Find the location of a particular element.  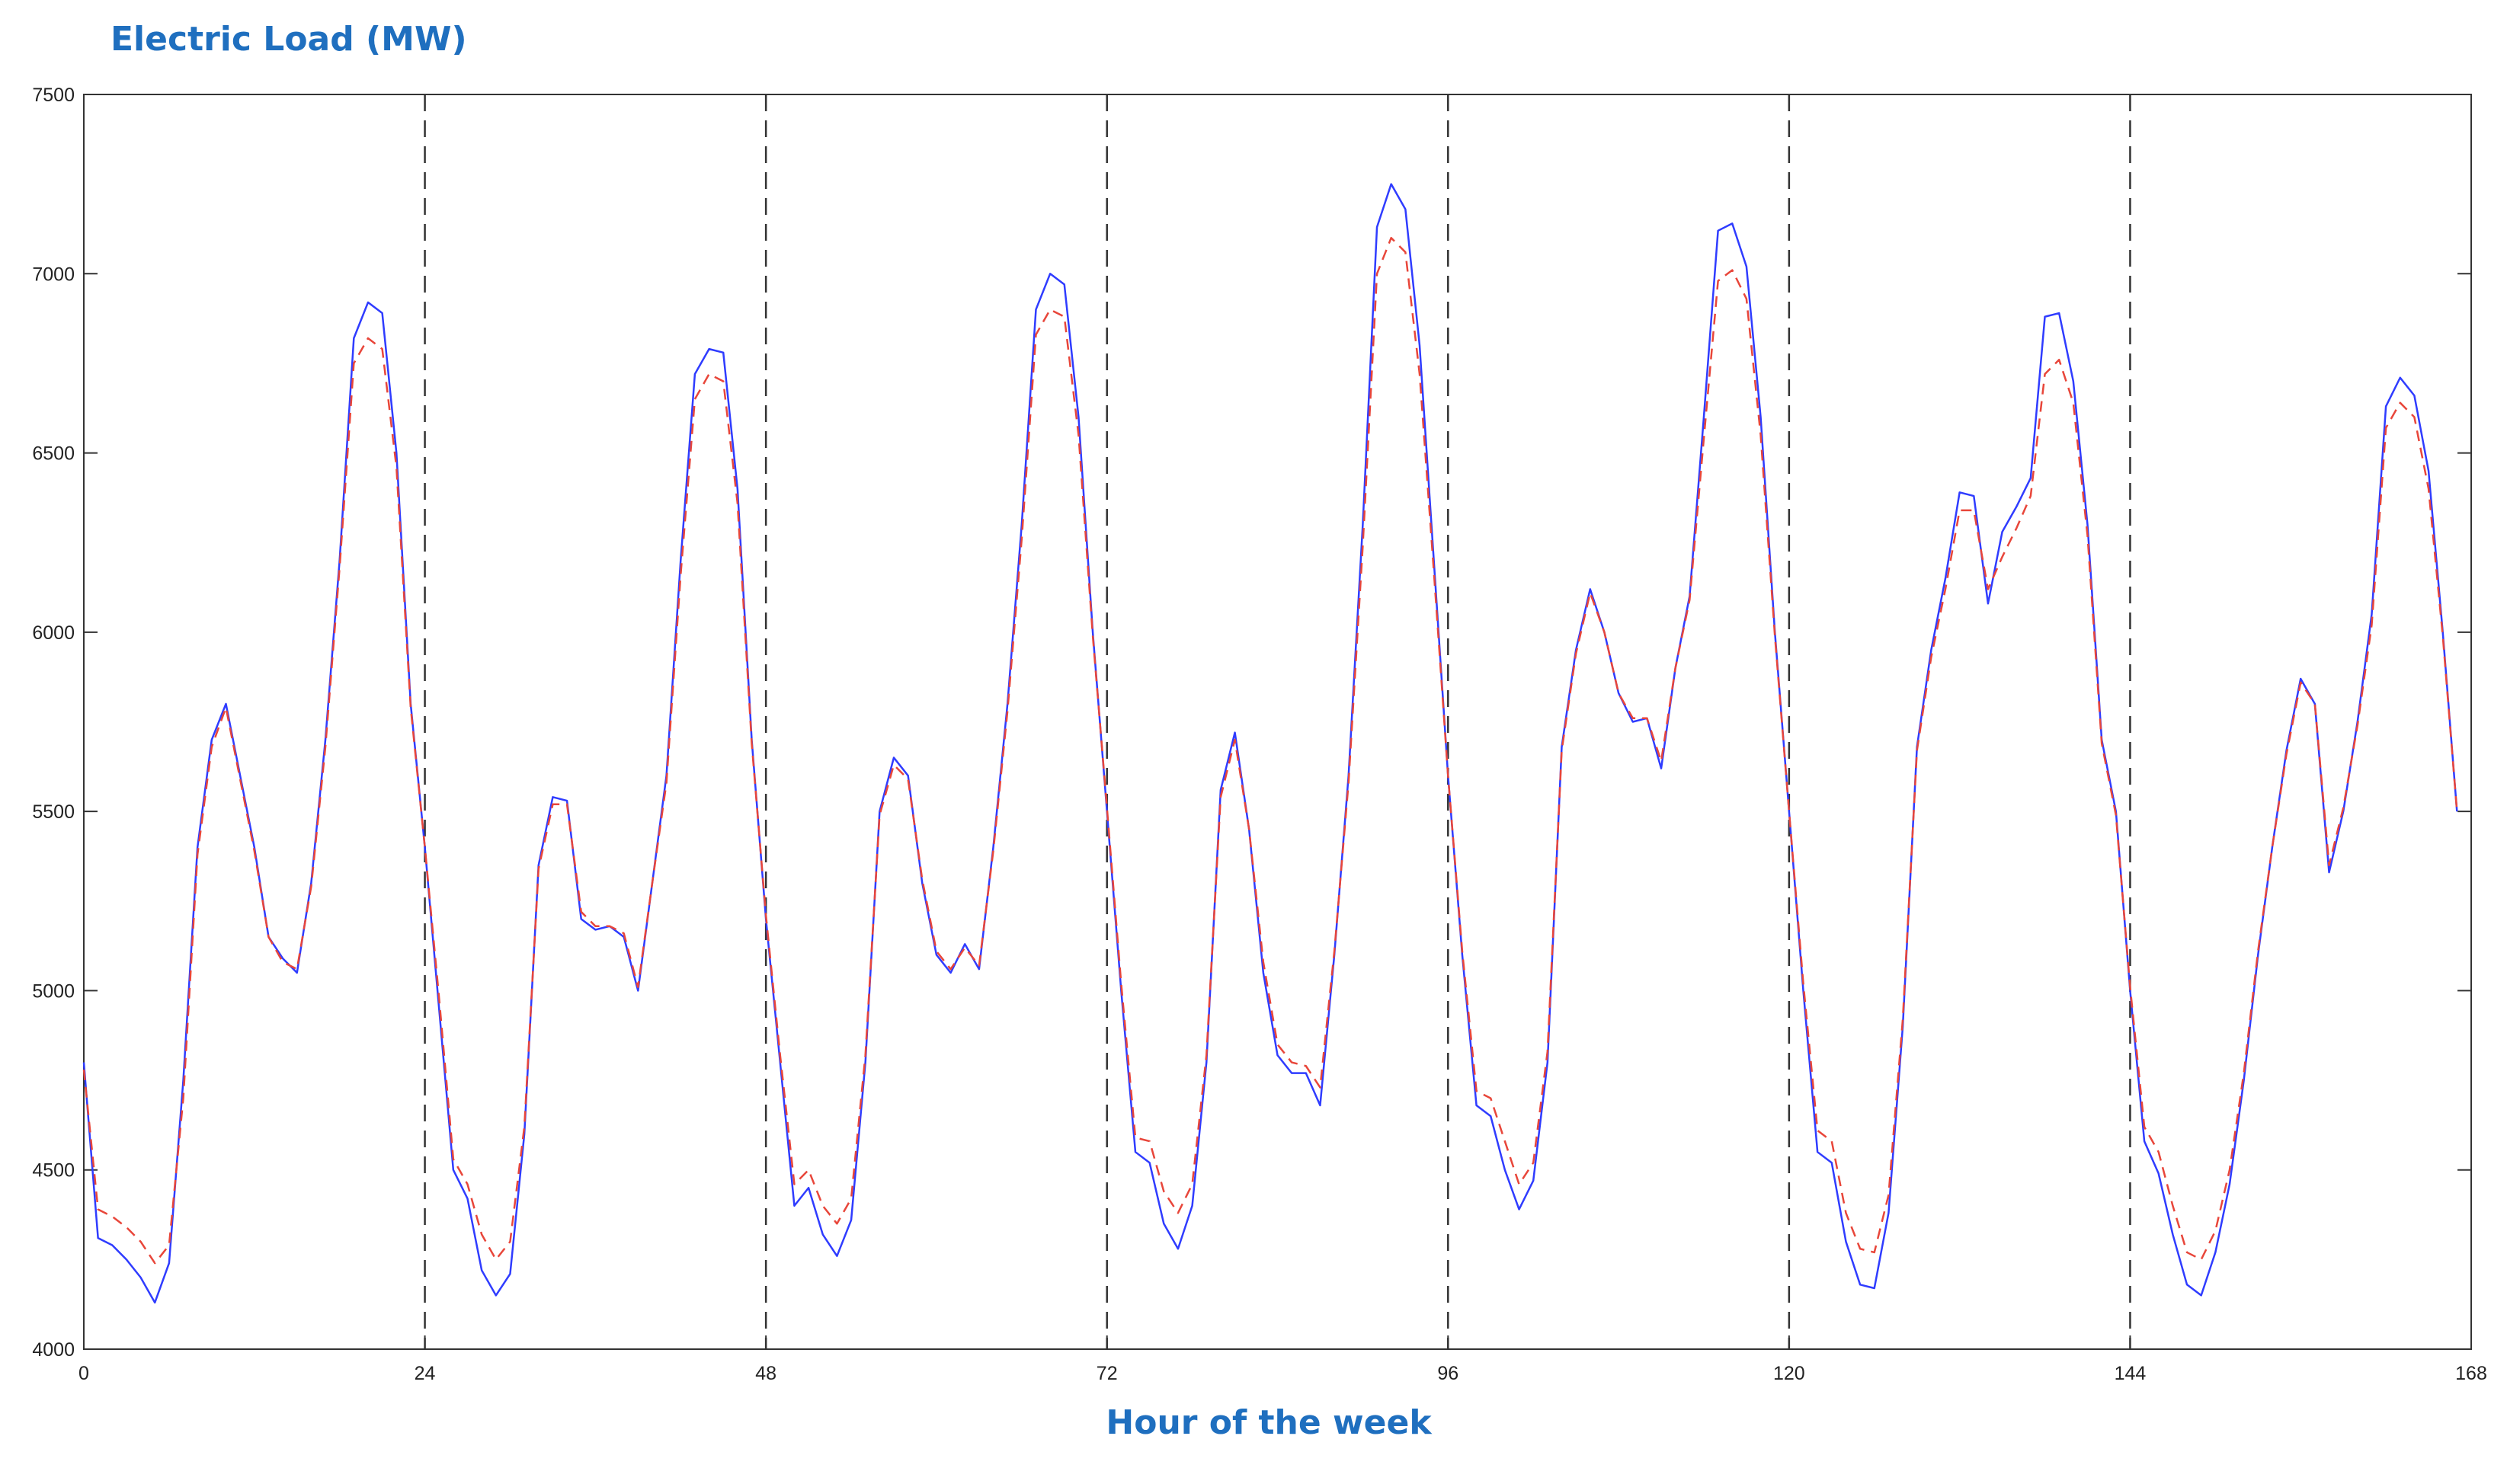

x-tick-label: 144 is located at coordinates (2131, 1373).